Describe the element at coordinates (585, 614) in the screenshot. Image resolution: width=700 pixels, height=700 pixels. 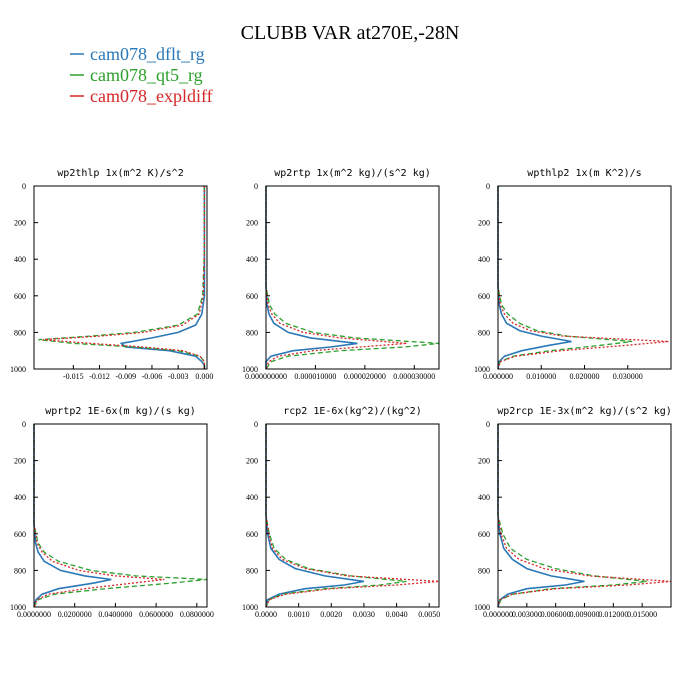
I see `x-tick-label: 0.009000` at that location.